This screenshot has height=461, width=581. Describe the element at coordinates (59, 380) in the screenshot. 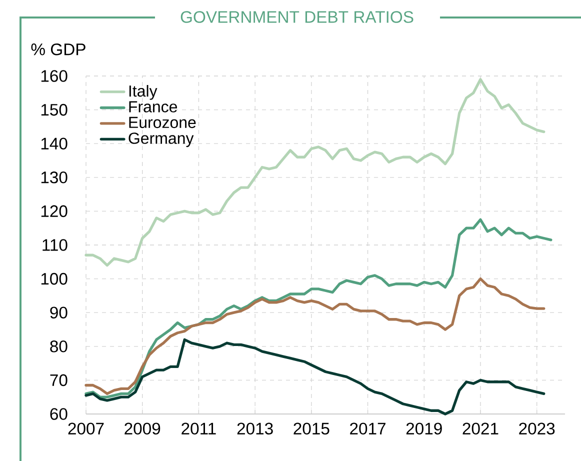

I see `y-tick-label: 70` at that location.